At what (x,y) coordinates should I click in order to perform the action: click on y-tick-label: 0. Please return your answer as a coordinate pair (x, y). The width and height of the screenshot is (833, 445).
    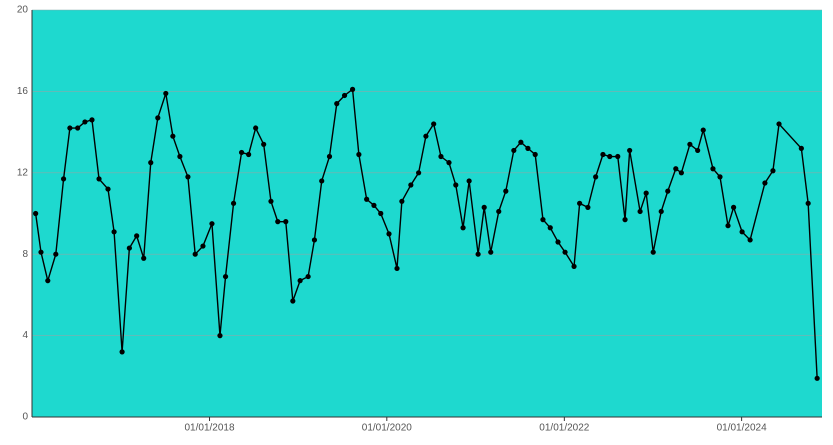
    Looking at the image, I should click on (25, 417).